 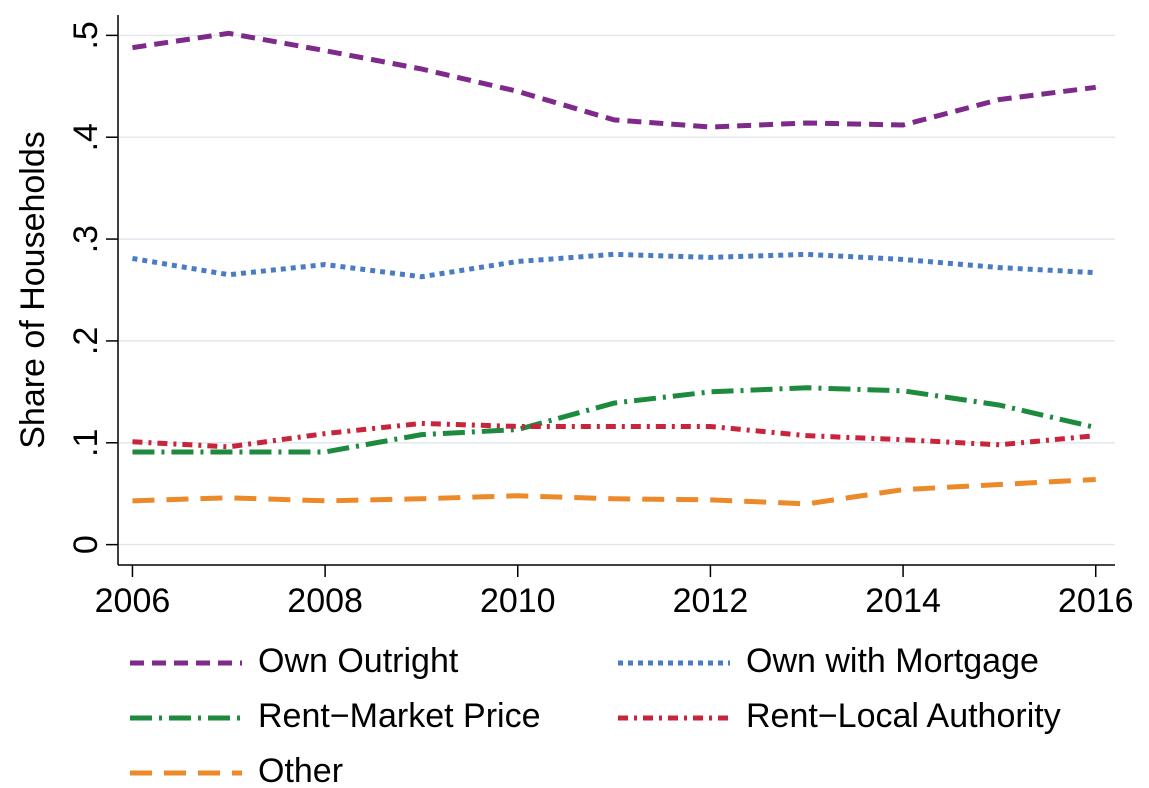 I want to click on x-tick-label: 2006, so click(x=133, y=601).